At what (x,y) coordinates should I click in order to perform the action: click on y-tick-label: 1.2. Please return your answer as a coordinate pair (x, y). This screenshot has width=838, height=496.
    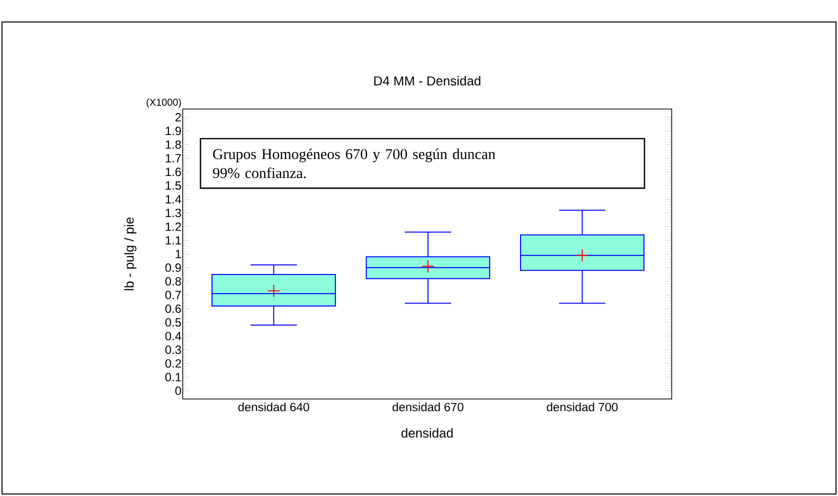
    Looking at the image, I should click on (173, 226).